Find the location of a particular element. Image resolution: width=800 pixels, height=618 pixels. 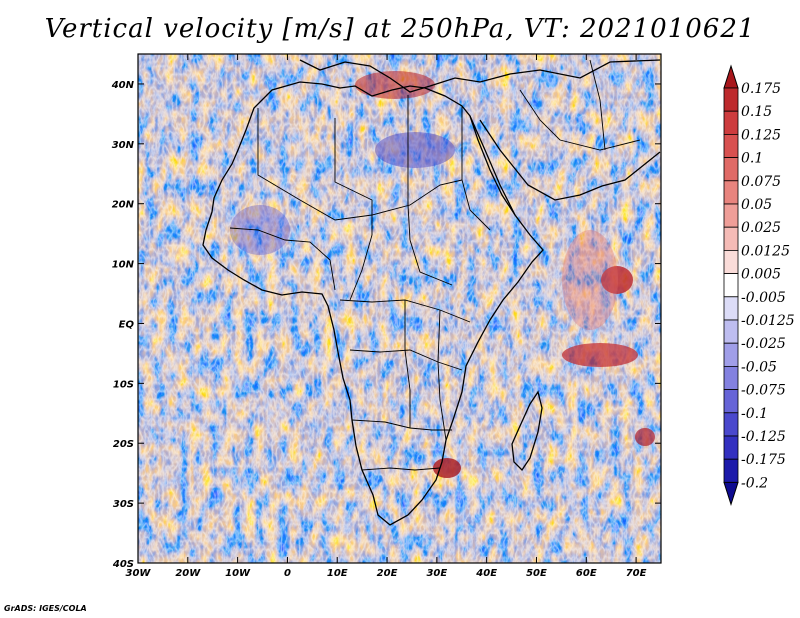

colorbar-label: -0.2 is located at coordinates (754, 483).